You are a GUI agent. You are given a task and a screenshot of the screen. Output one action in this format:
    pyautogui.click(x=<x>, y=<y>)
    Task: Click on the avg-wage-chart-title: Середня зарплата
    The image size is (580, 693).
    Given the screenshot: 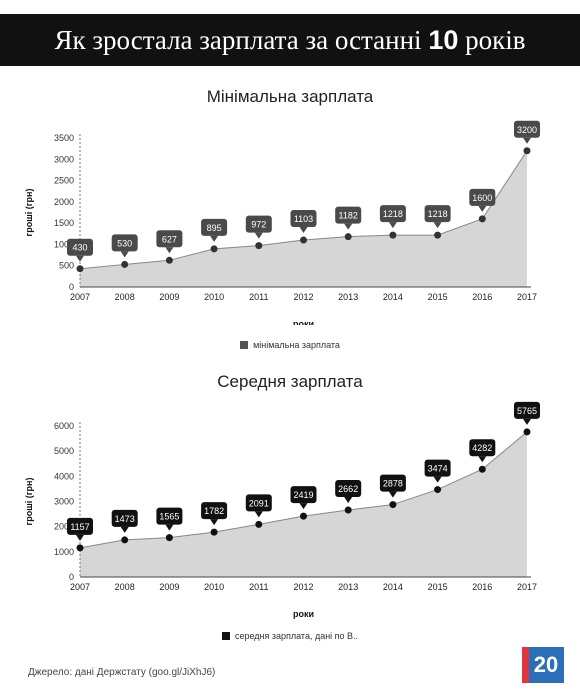 What is the action you would take?
    pyautogui.click(x=290, y=381)
    